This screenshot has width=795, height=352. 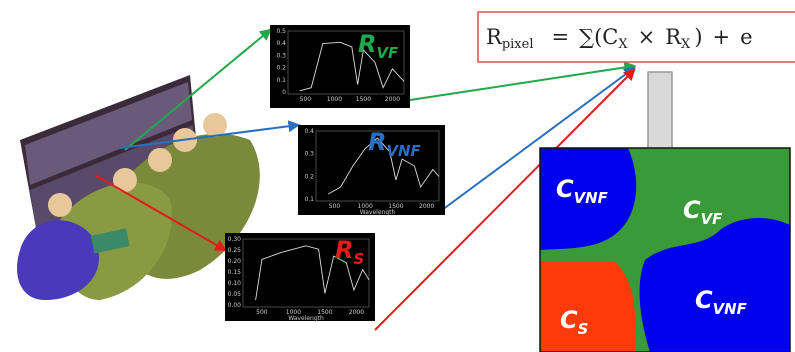 What do you see at coordinates (722, 37) in the screenshot?
I see `formula-part: +` at bounding box center [722, 37].